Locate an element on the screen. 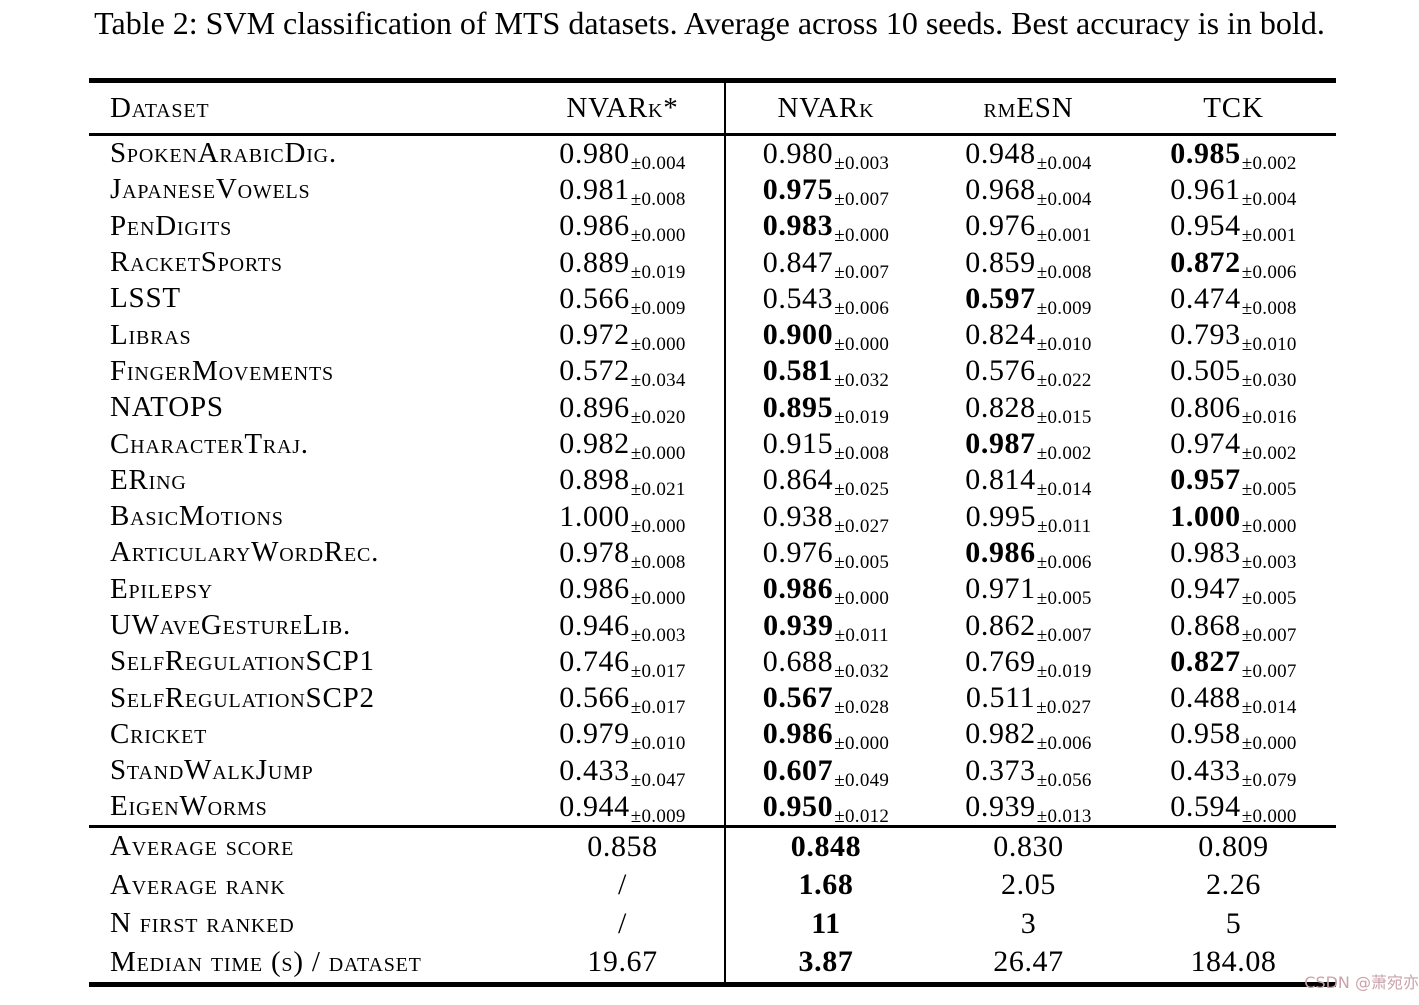  header-bottom-rule is located at coordinates (712, 134).